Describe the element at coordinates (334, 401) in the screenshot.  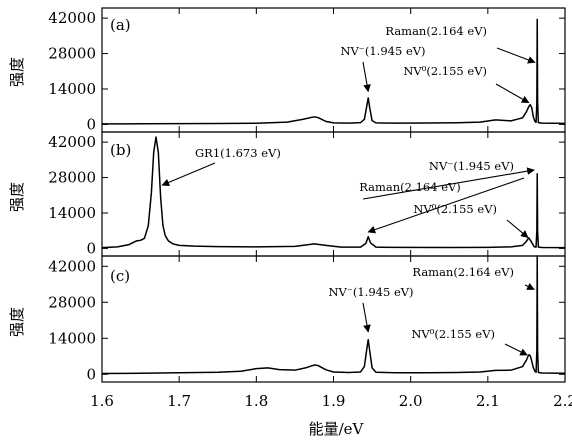
I see `x-tick-label: 1.9` at that location.